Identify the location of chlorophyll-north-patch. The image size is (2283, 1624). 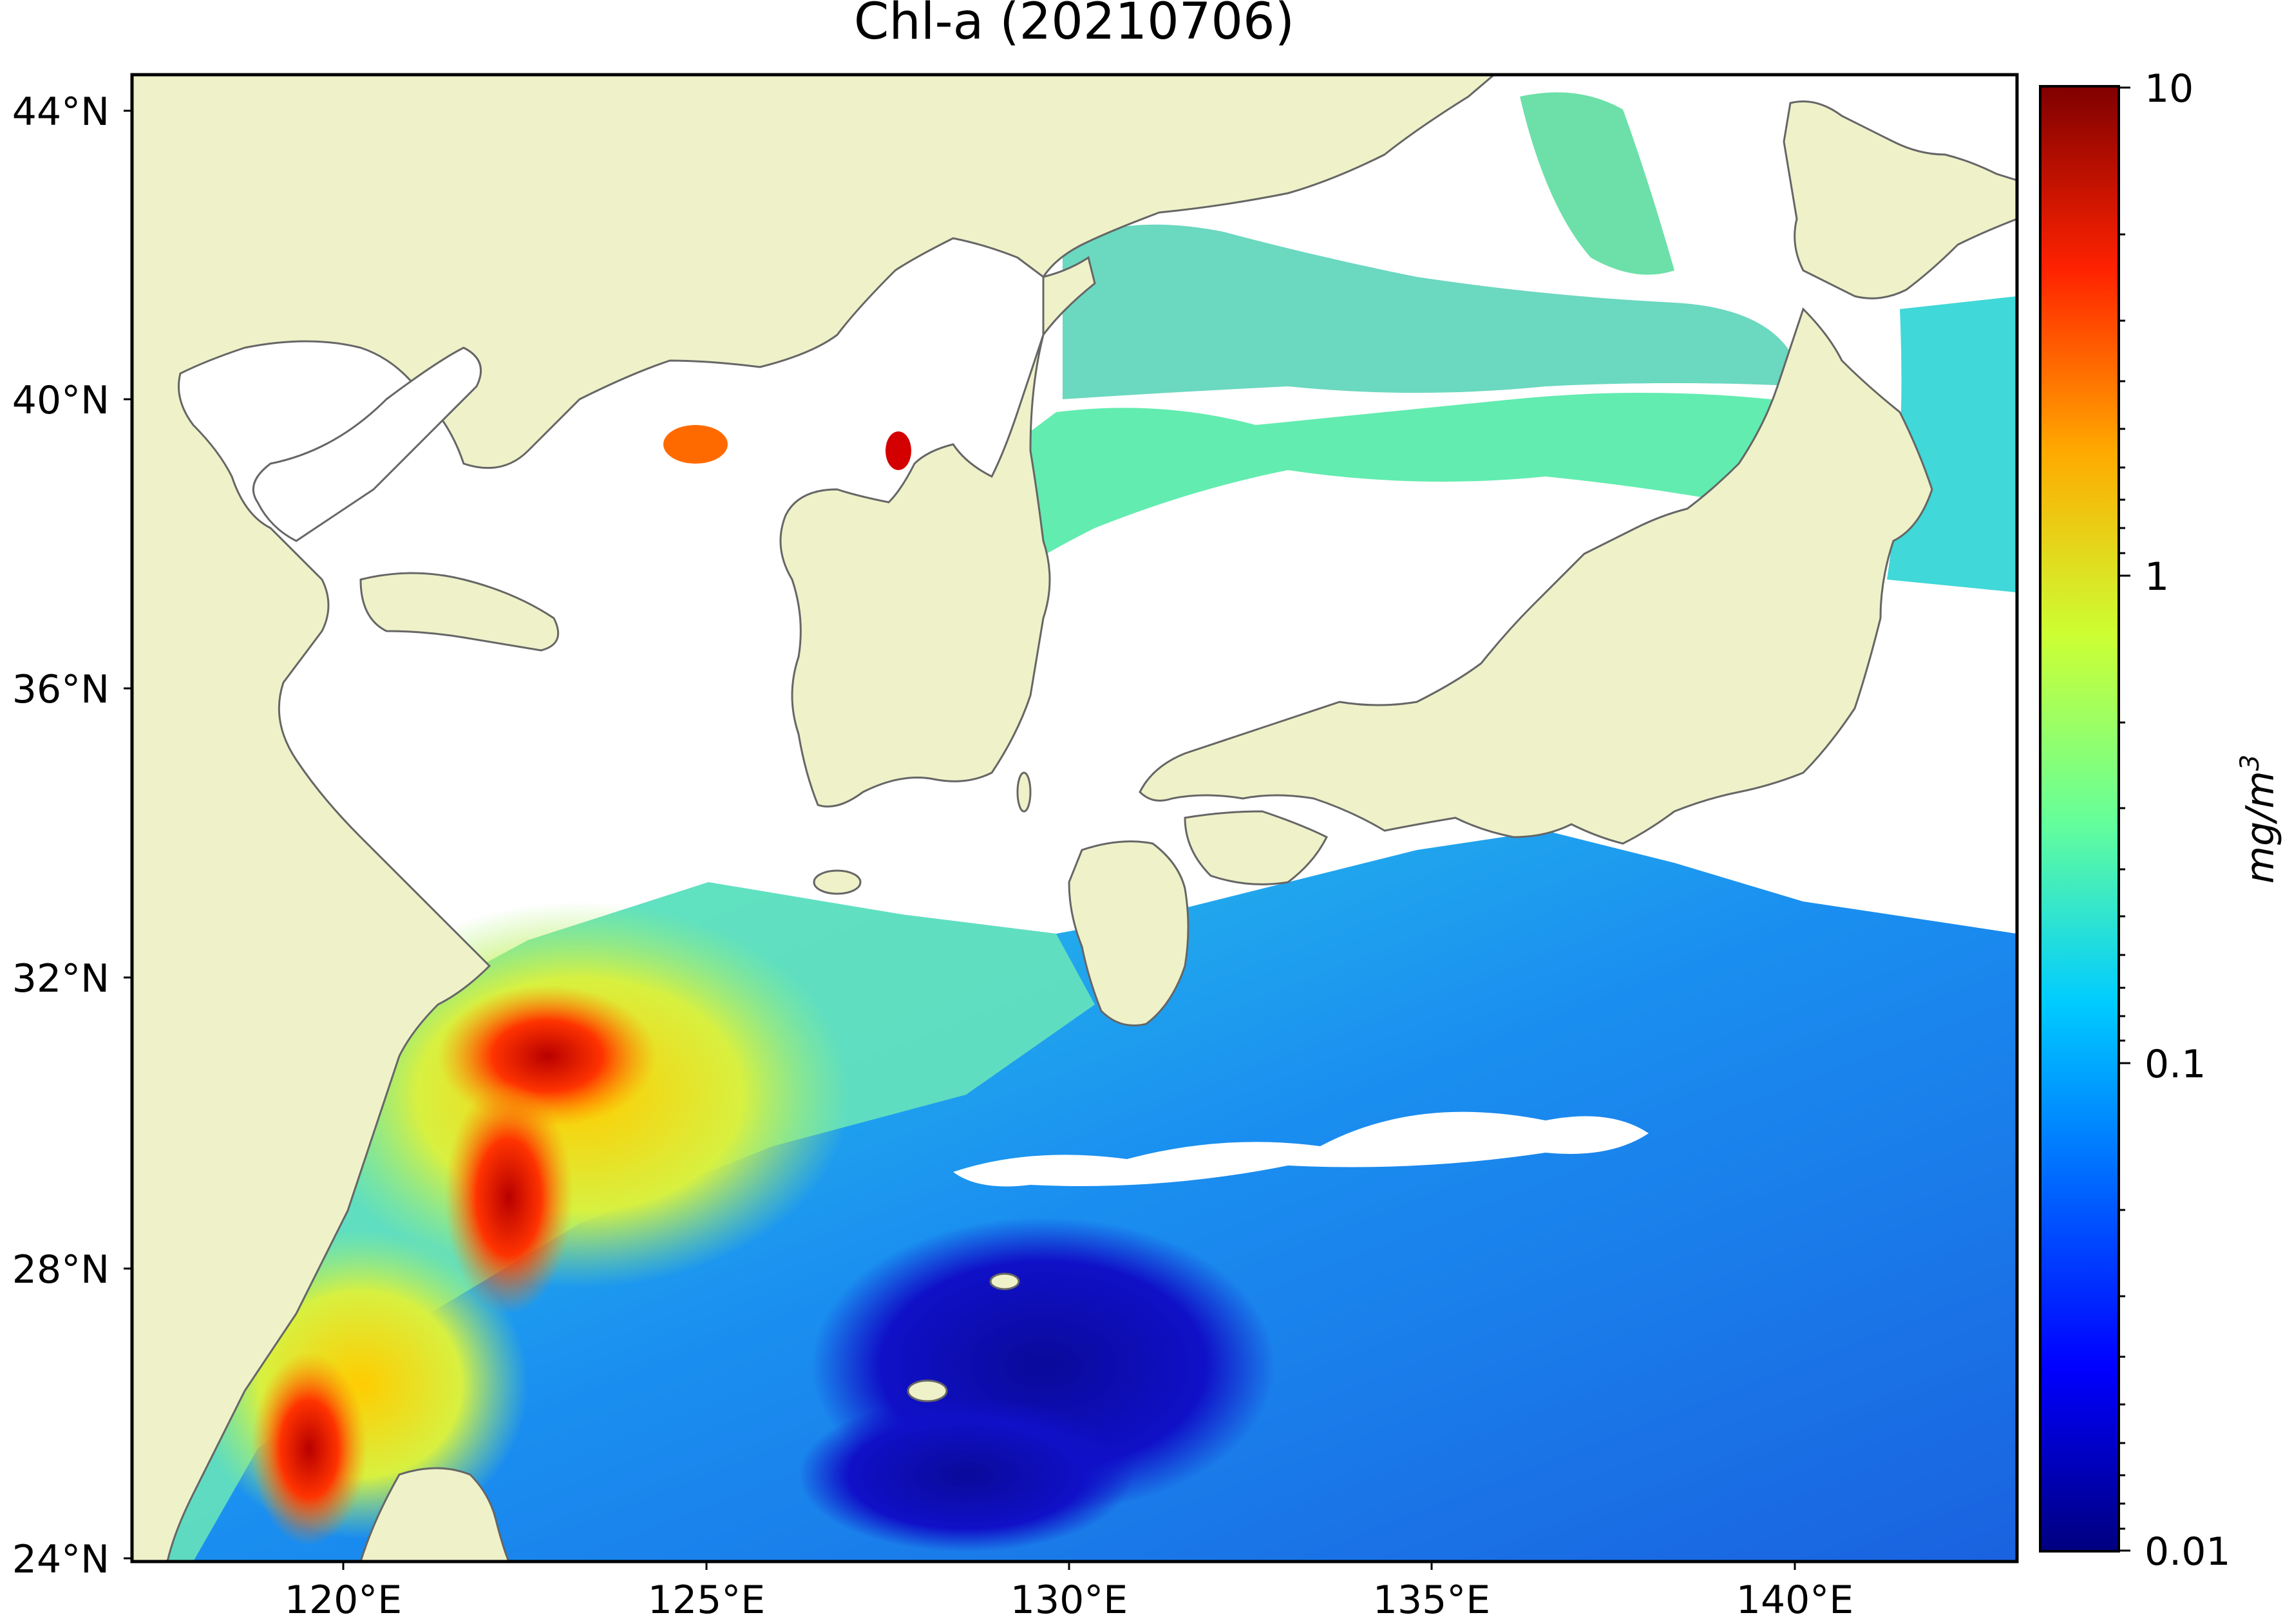
(1433, 312).